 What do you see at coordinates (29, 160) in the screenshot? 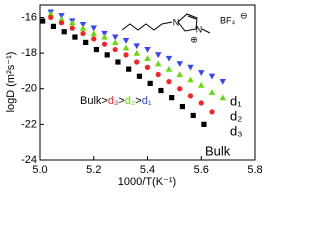
I see `y-tick-label: -24` at bounding box center [29, 160].